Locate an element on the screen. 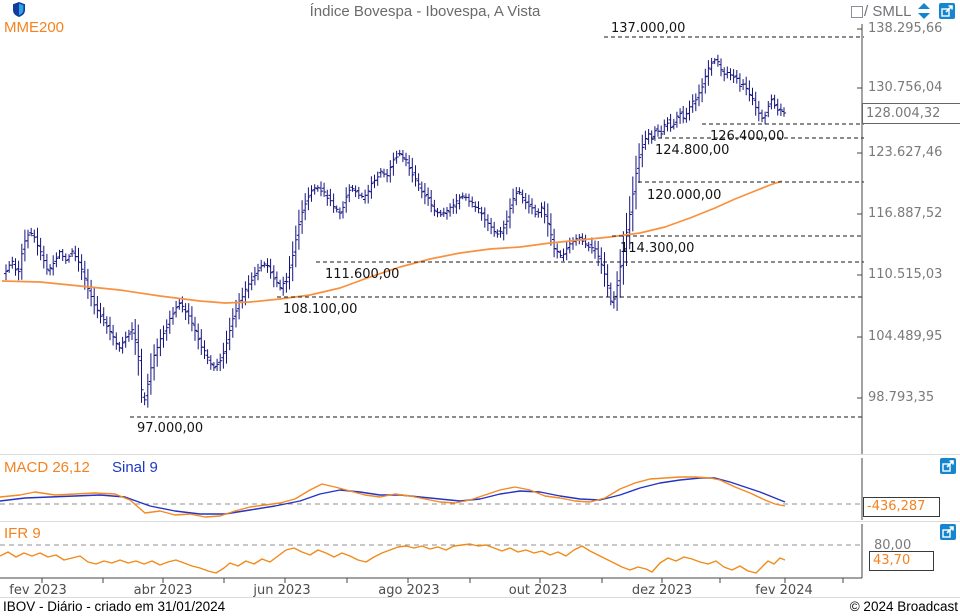 The width and height of the screenshot is (960, 616). export-icon-top is located at coordinates (947, 11).